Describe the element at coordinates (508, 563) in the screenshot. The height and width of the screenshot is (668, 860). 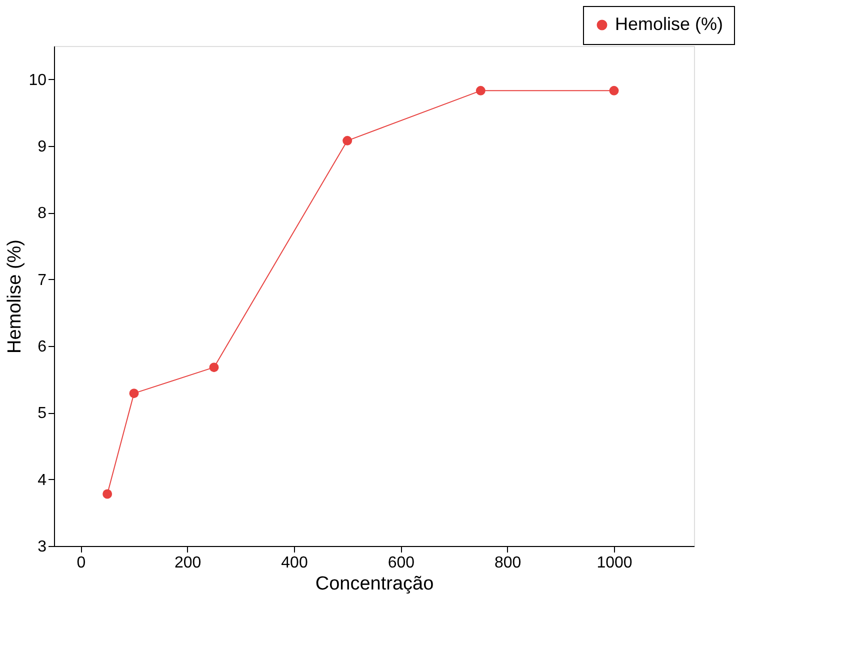
I see `x-tick-label: 800` at that location.